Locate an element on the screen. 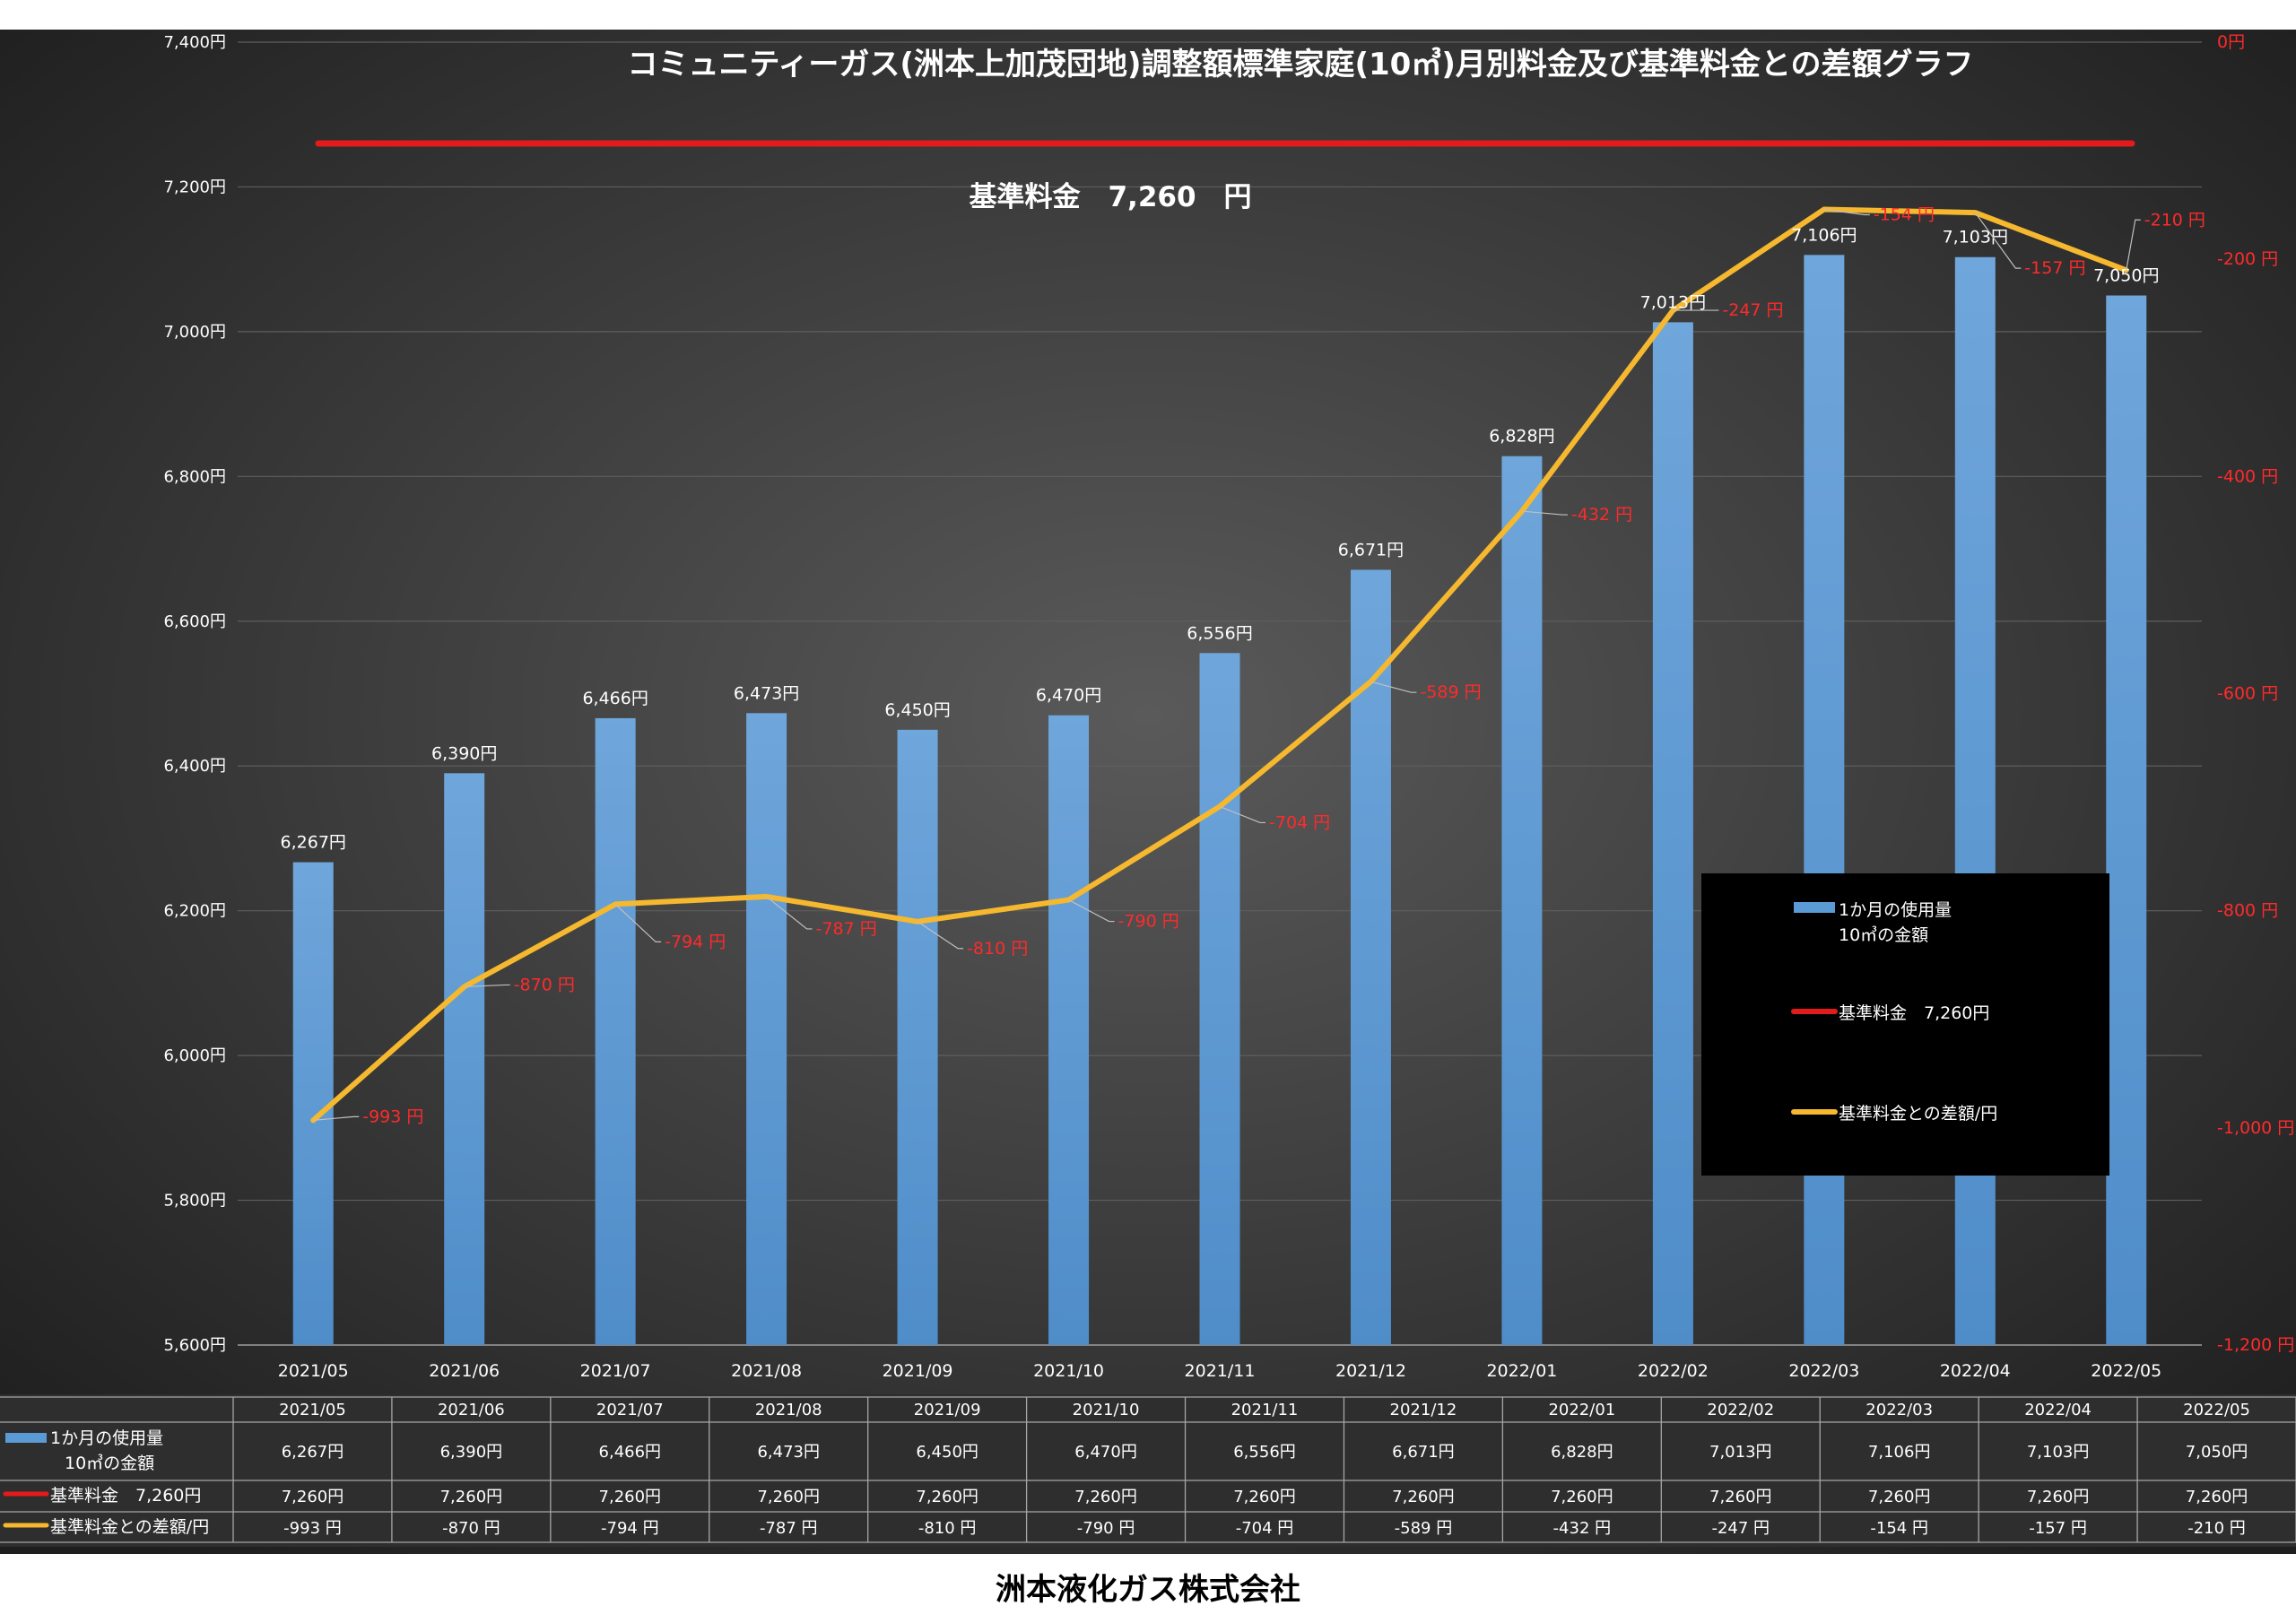  bar-value-label: 6,828円 is located at coordinates (1521, 437).